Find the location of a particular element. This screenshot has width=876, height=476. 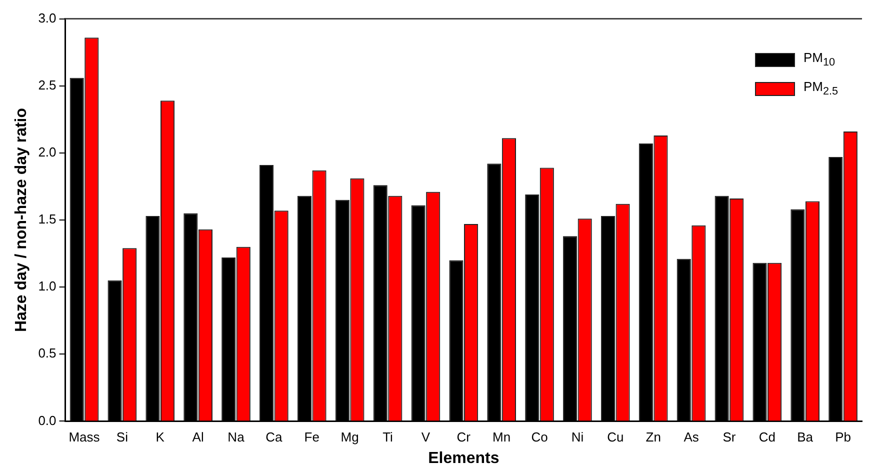

x-tick-label: Mg is located at coordinates (349, 437).